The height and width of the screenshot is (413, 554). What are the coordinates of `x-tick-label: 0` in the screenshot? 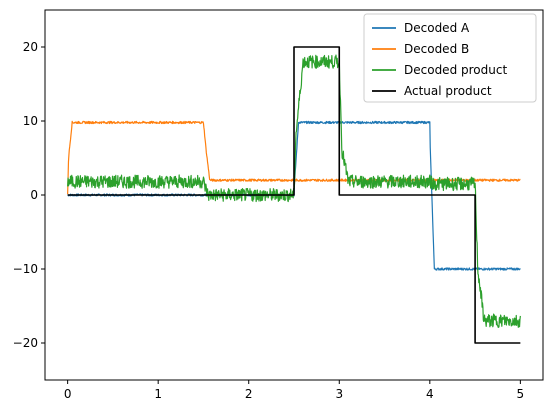 It's located at (68, 394).